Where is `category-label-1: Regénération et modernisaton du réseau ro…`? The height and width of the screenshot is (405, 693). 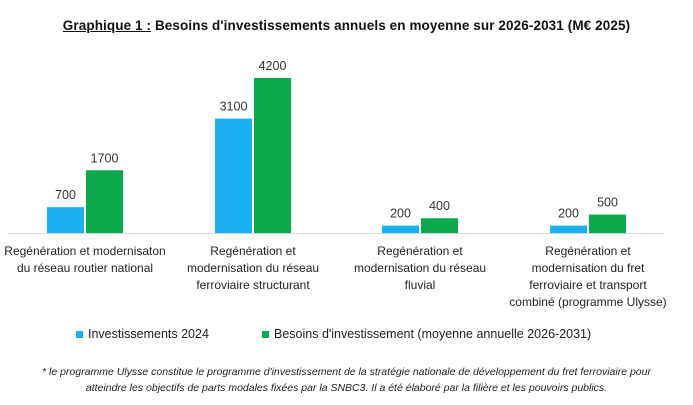 category-label-1: Regénération et modernisaton du réseau ro… is located at coordinates (85, 260).